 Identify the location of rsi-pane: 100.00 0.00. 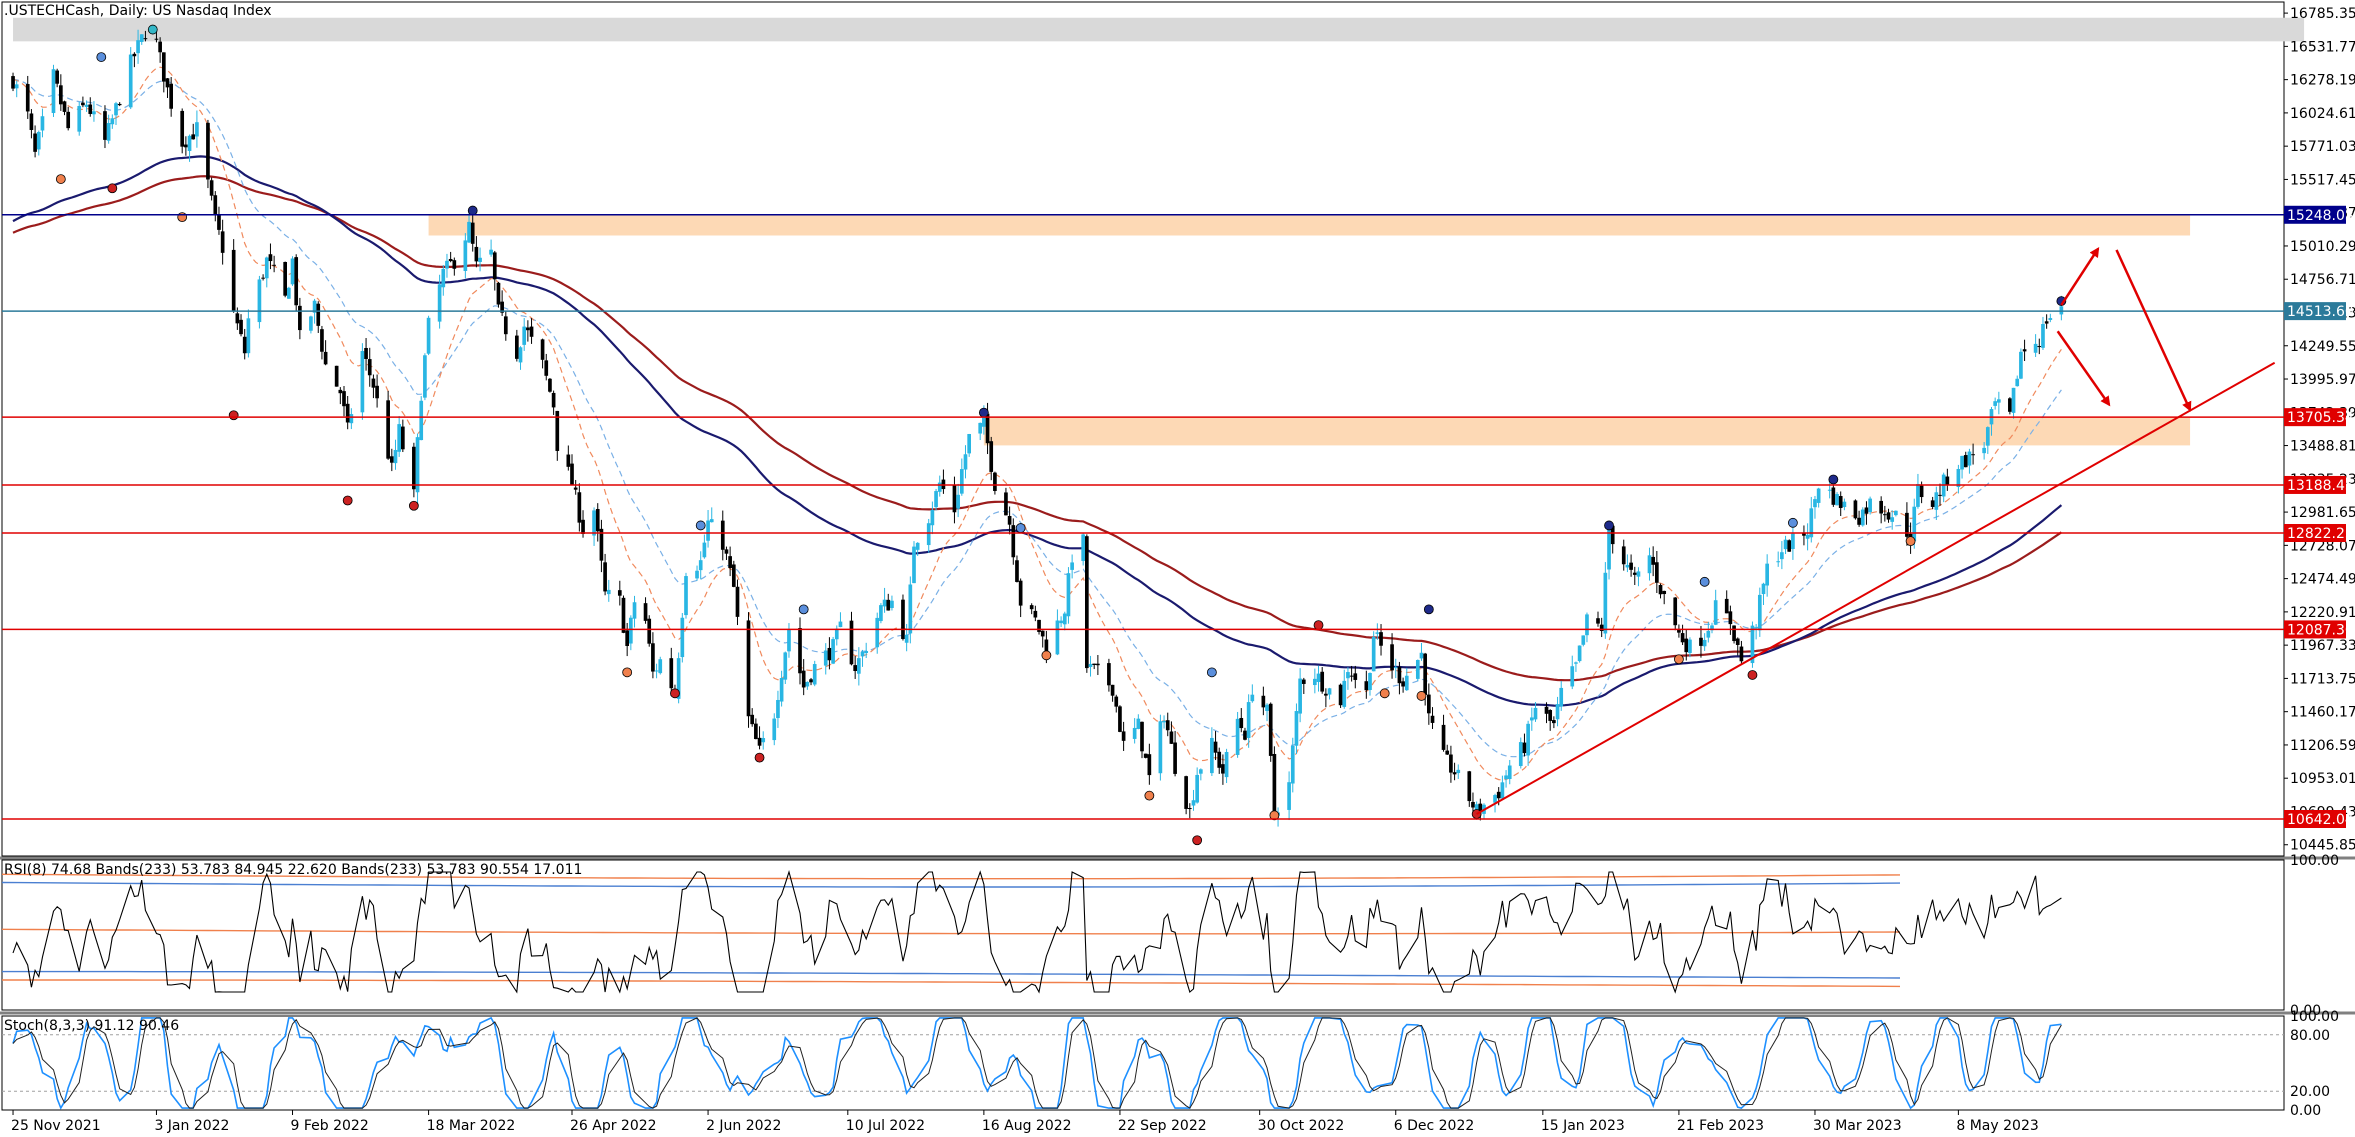
(1177, 936).